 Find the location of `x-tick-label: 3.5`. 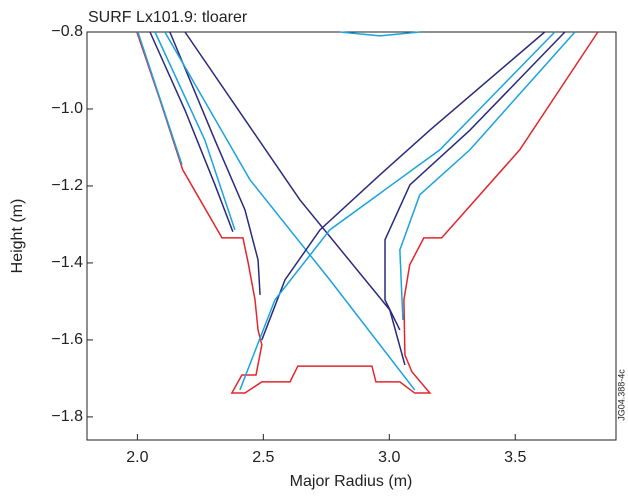

x-tick-label: 3.5 is located at coordinates (515, 457).